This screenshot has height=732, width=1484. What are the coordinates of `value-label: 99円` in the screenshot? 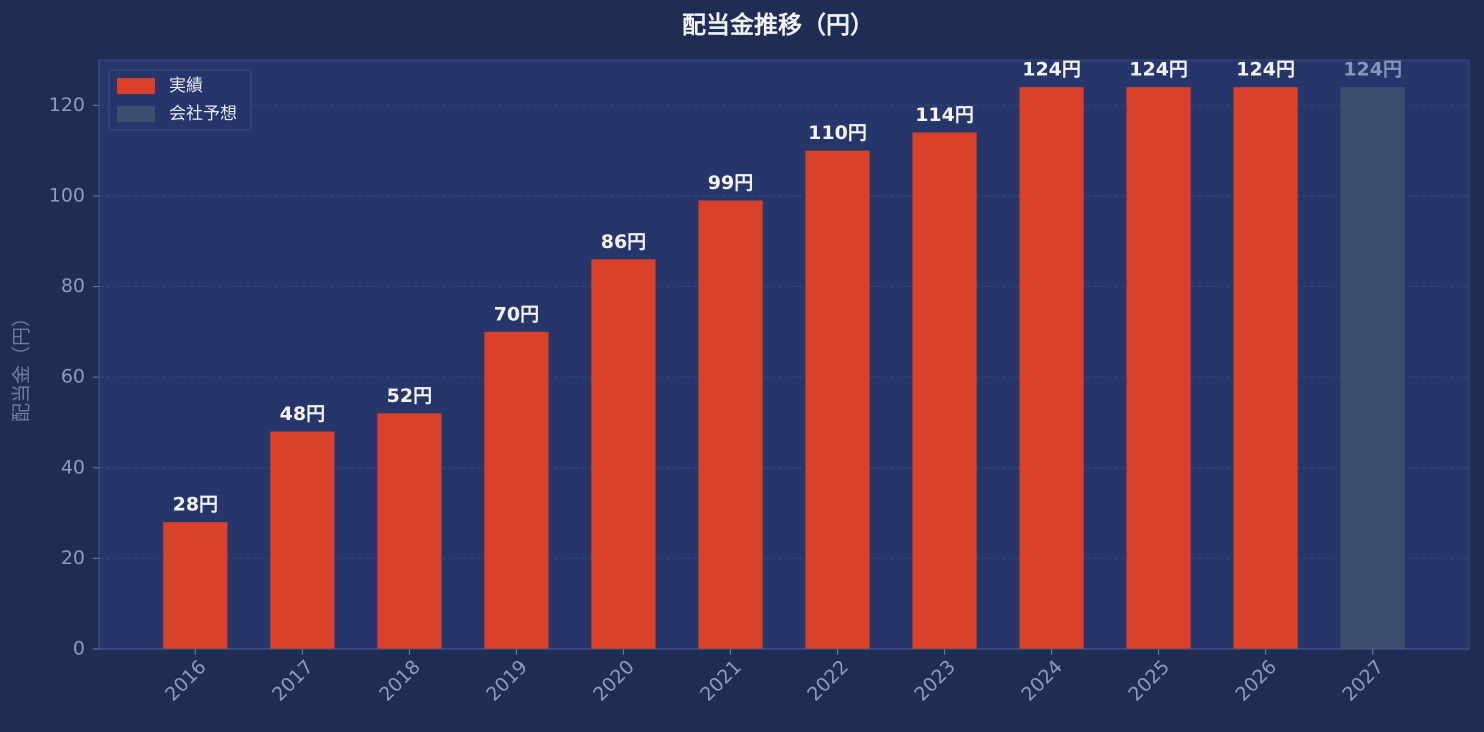 It's located at (730, 183).